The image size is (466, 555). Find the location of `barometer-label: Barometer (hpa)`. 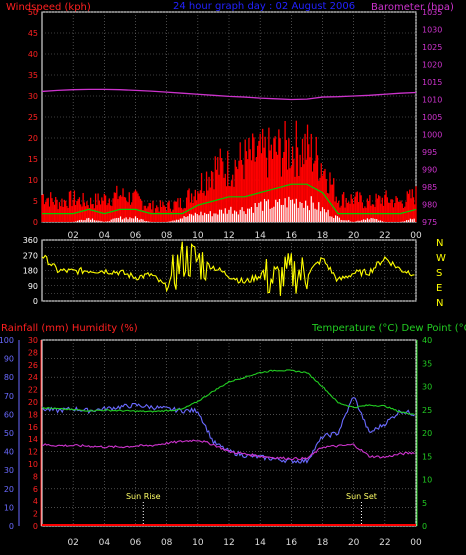

barometer-label: Barometer (hpa) is located at coordinates (412, 7).